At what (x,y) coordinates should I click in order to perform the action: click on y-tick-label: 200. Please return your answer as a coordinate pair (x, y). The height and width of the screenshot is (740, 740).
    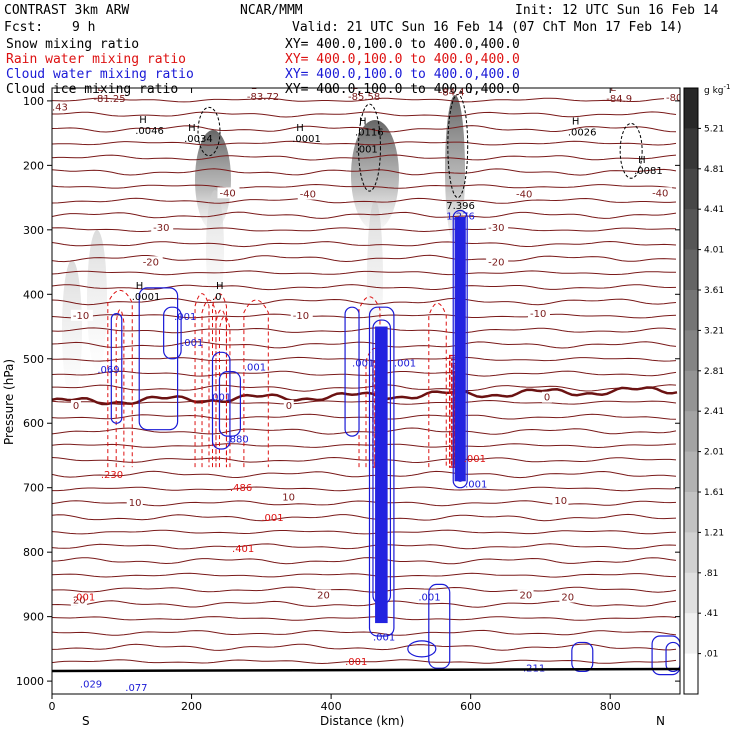
    Looking at the image, I should click on (33, 165).